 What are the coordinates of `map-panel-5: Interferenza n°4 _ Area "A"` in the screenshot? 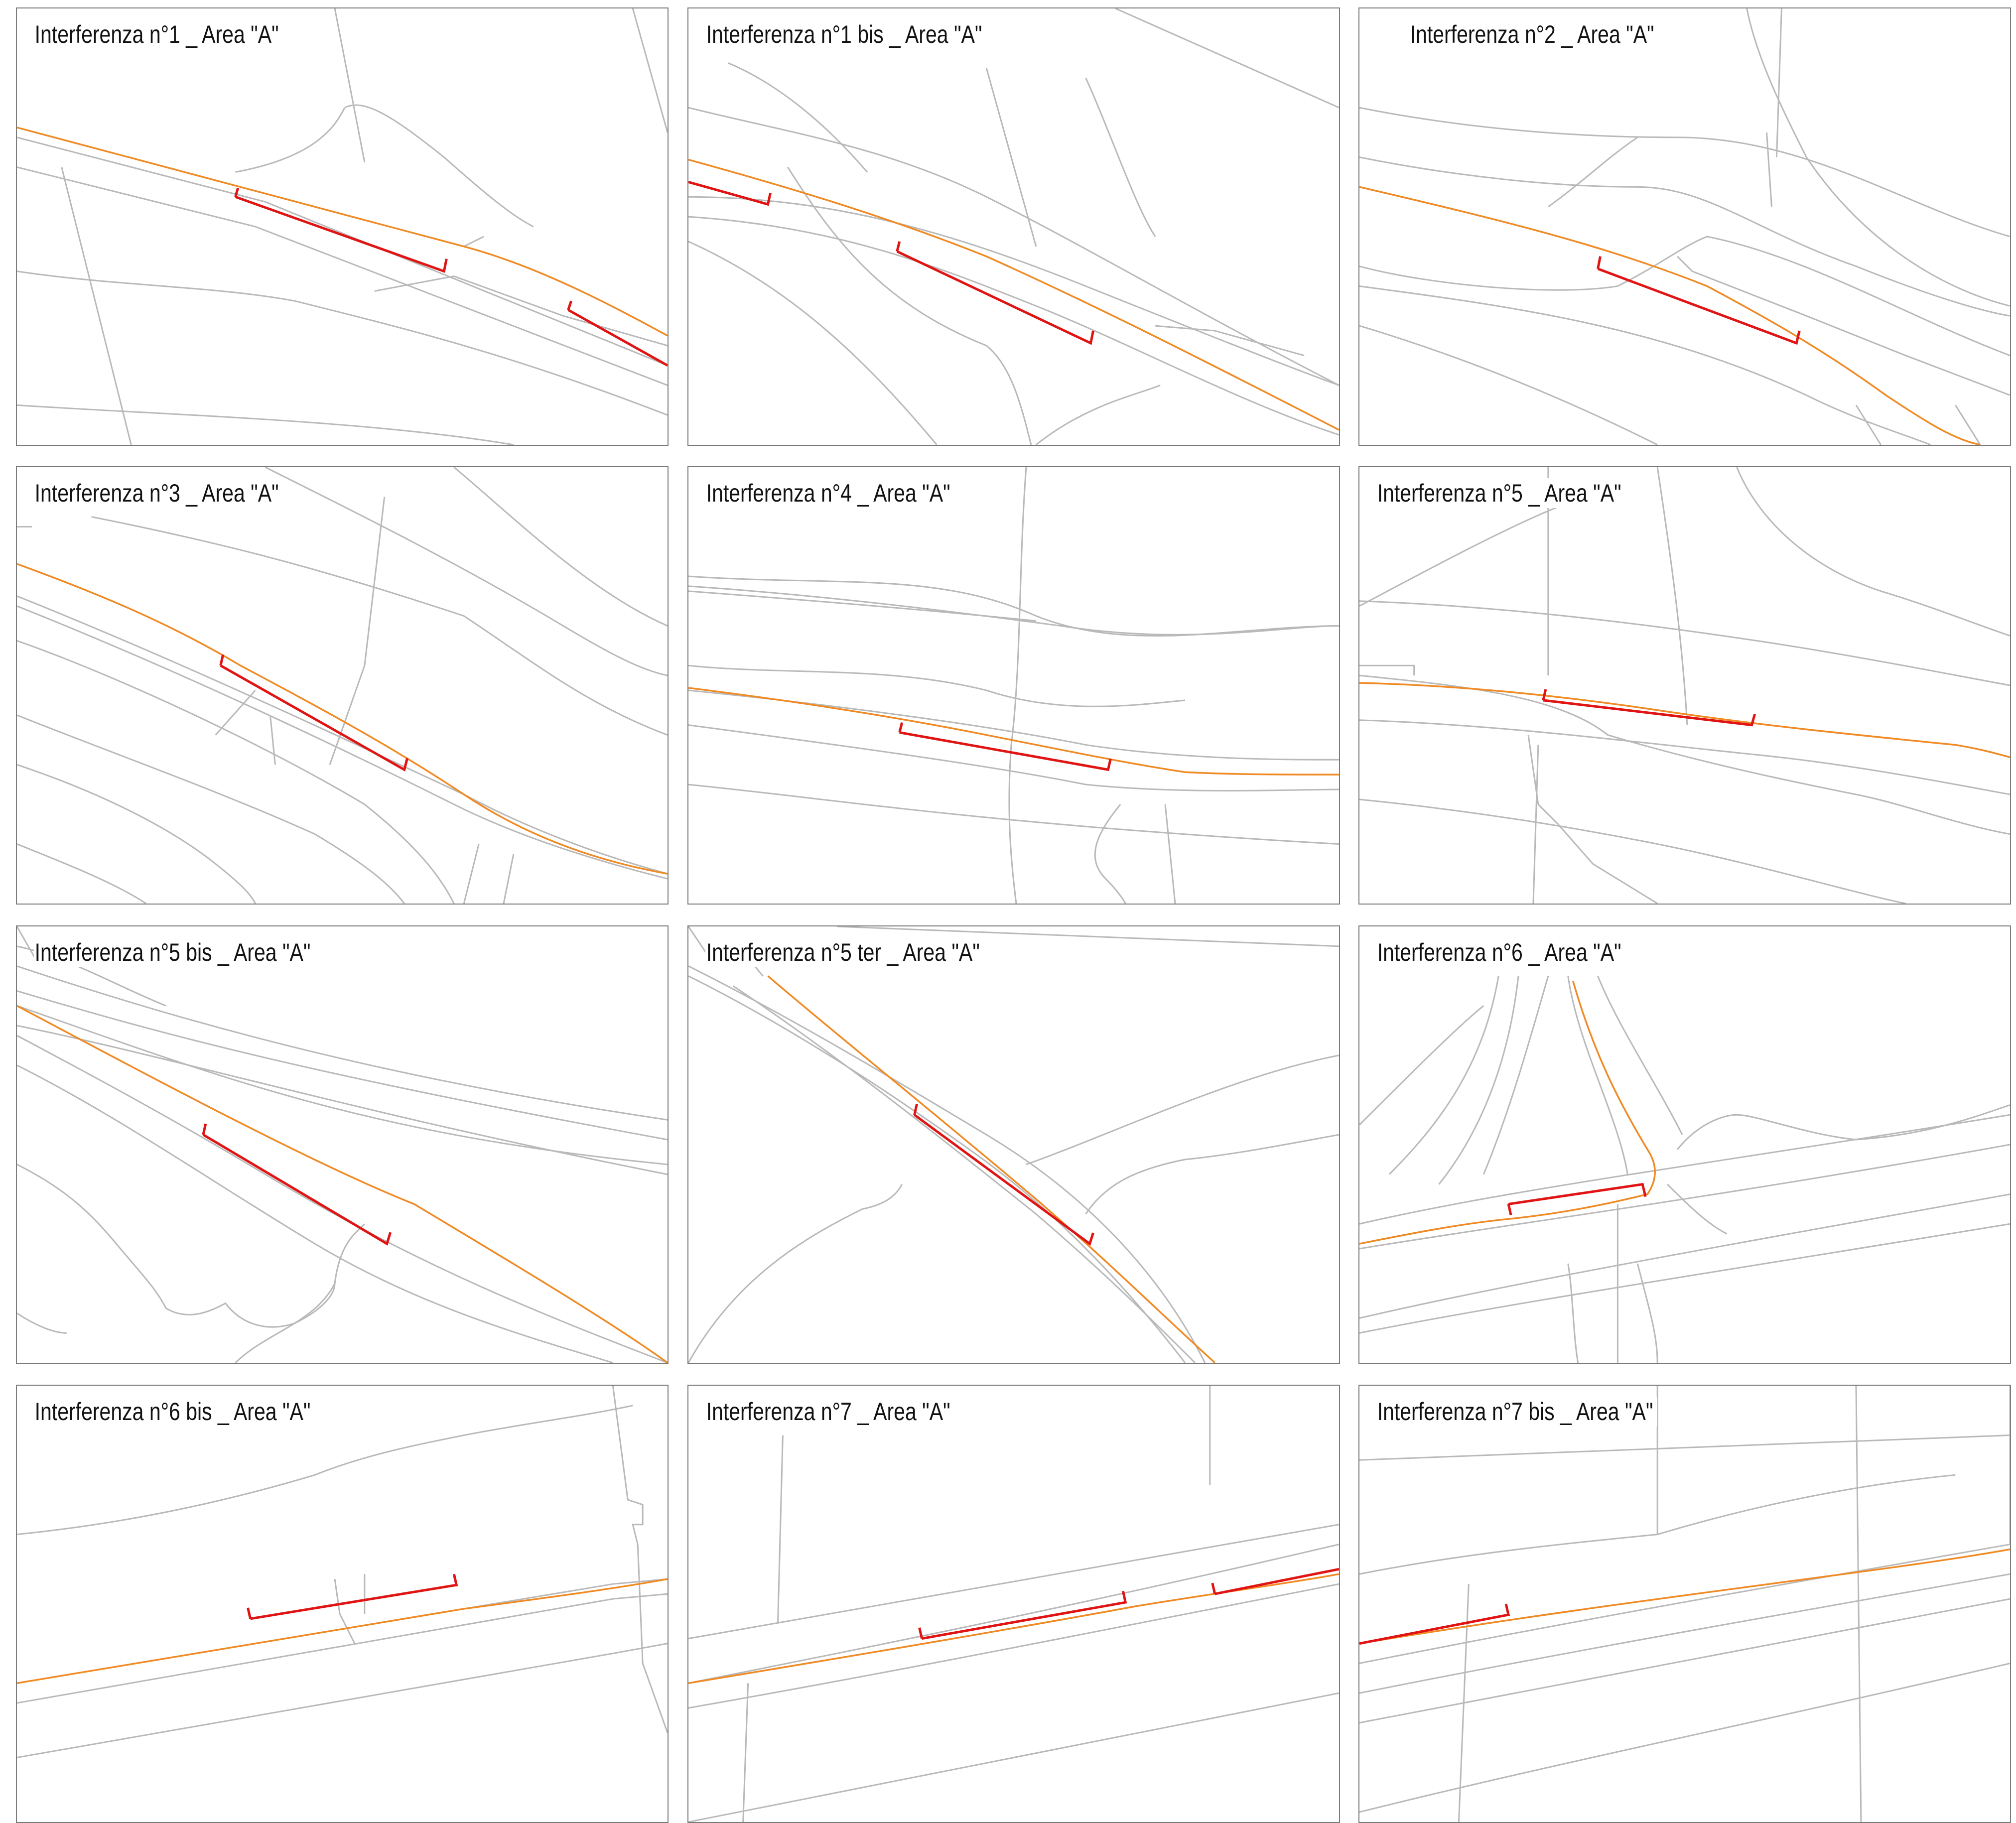 It's located at (1014, 686).